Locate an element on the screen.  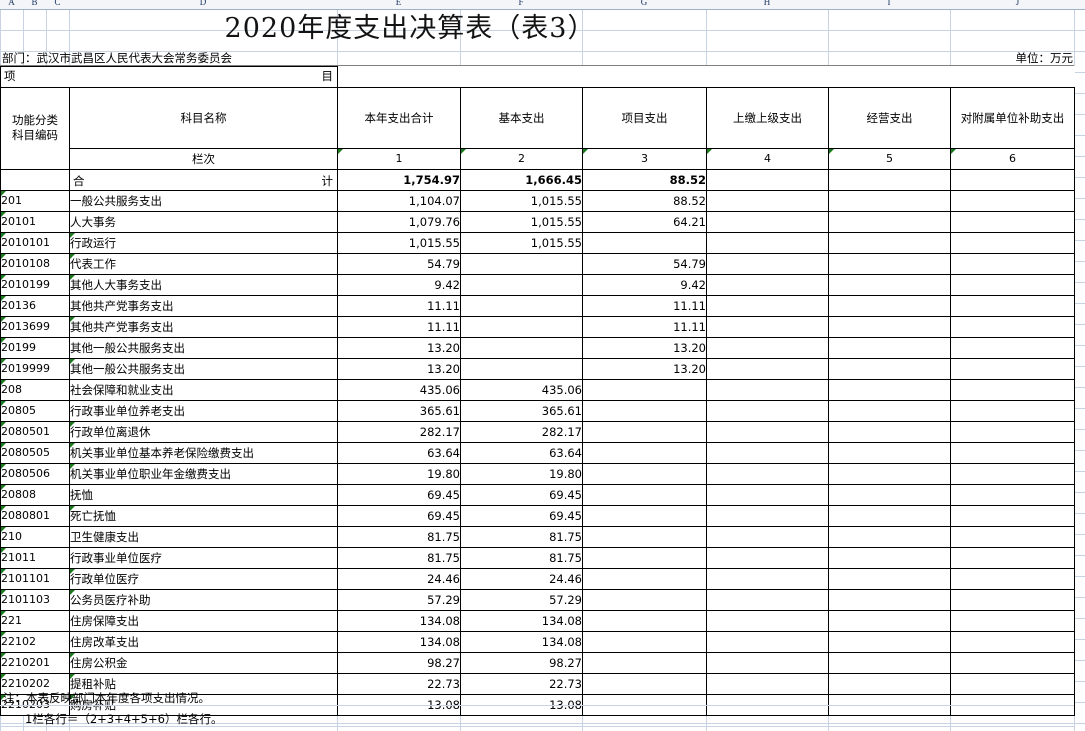
row-value-0: 81.75 is located at coordinates (399, 536).